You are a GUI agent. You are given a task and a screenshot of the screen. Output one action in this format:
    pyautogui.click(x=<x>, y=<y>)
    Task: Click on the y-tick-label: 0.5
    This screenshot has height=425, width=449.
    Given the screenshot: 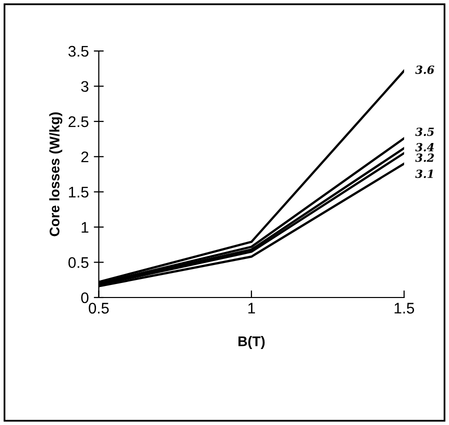 What is the action you would take?
    pyautogui.click(x=78, y=262)
    